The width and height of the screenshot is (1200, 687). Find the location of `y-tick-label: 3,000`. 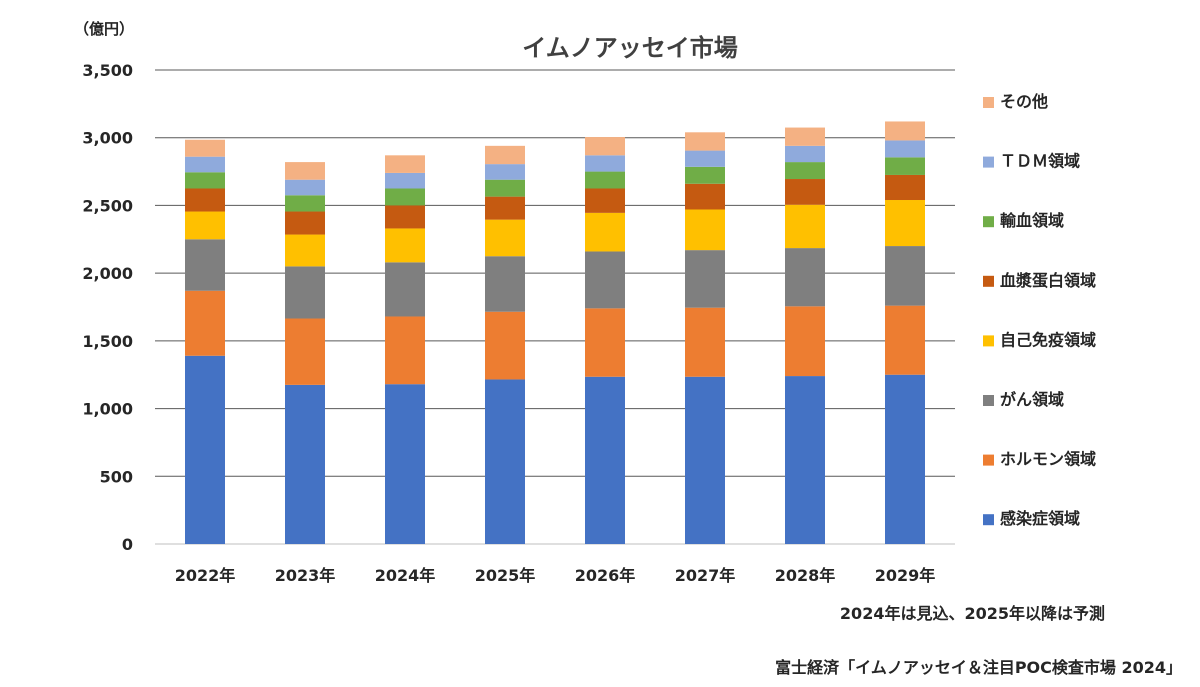

y-tick-label: 3,000 is located at coordinates (107, 138).